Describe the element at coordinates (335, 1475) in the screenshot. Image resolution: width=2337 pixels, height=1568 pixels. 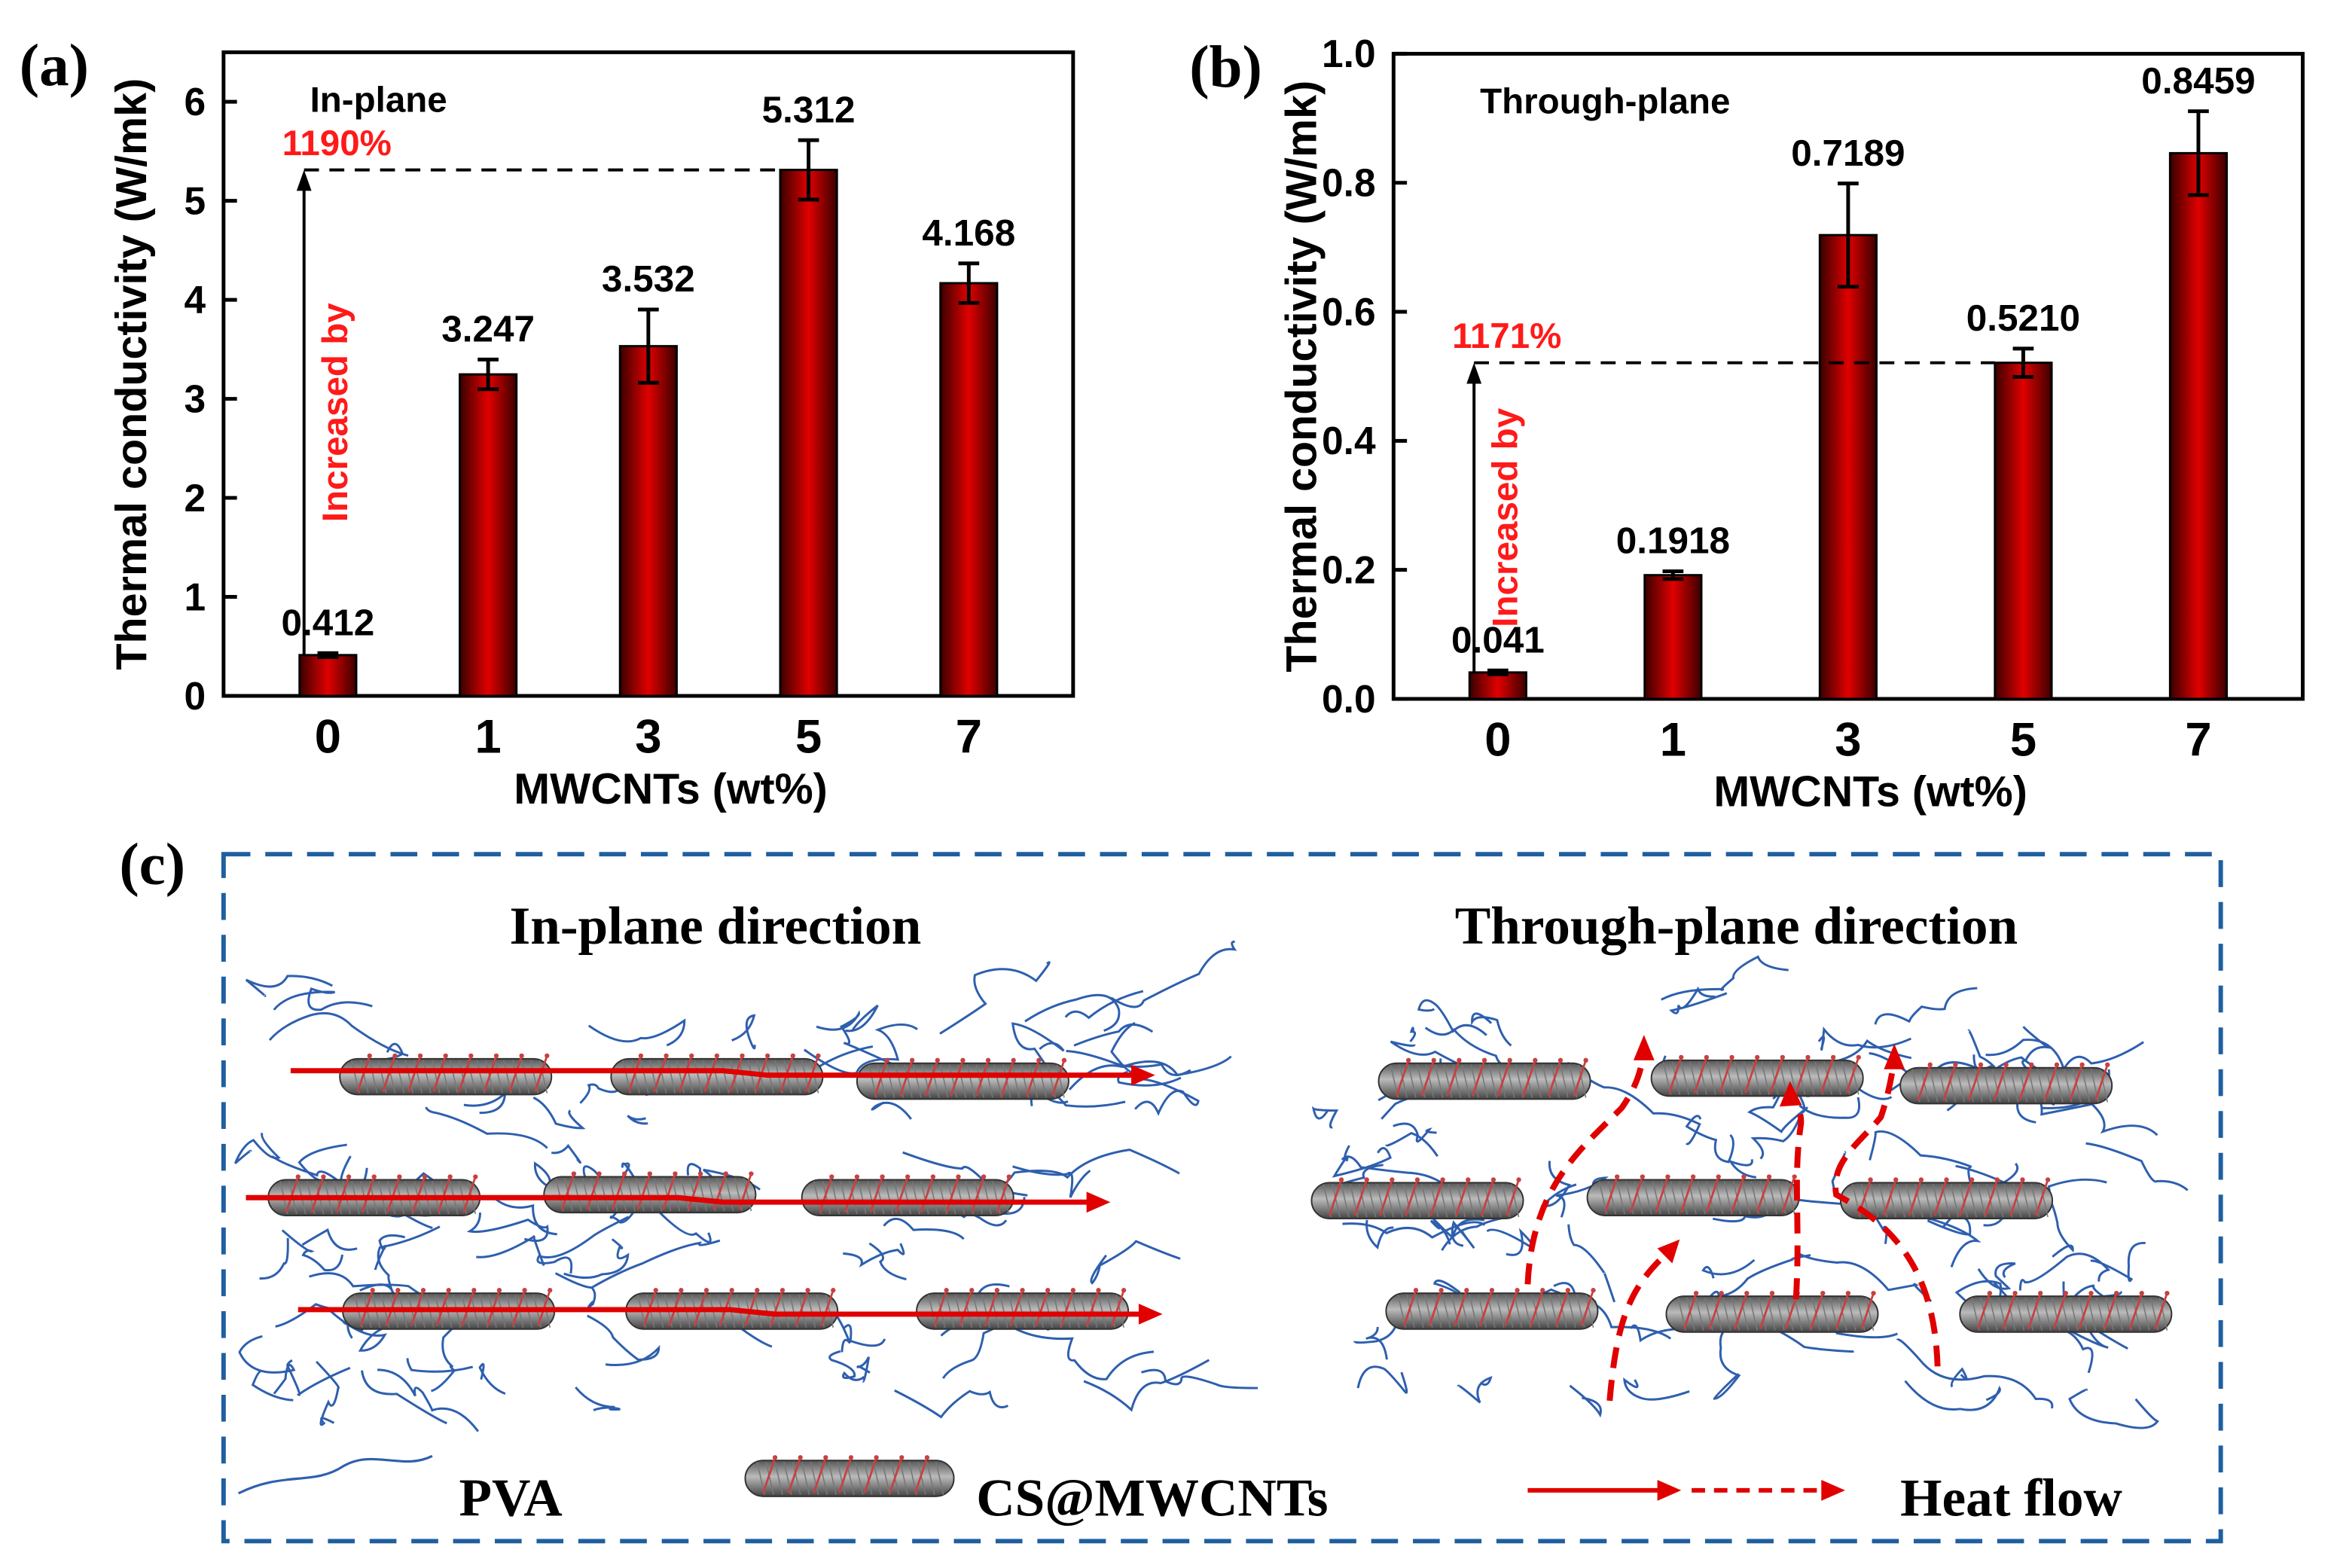
I see `legend-fiber` at that location.